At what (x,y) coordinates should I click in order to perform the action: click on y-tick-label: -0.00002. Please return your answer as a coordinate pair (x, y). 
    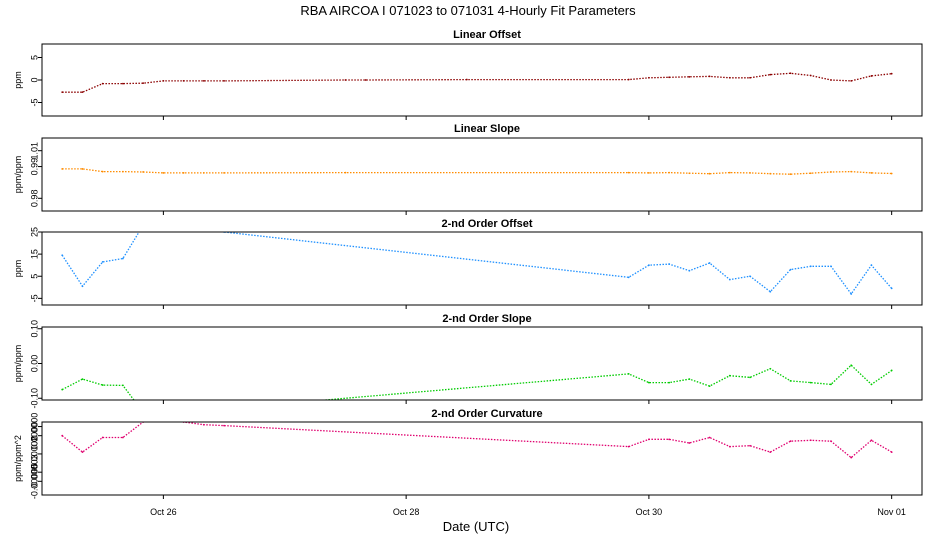
    Looking at the image, I should click on (34, 454).